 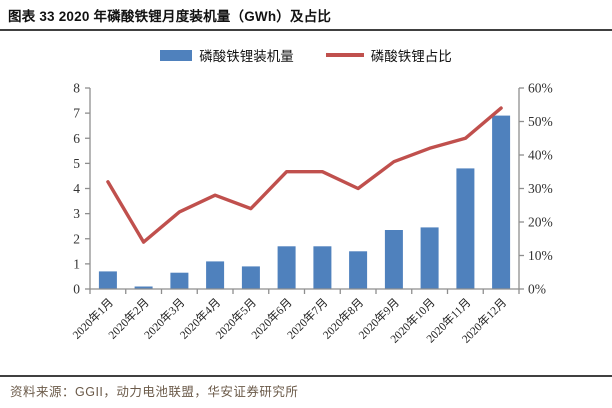 I want to click on y-left-tick-label: 0, so click(x=76, y=289).